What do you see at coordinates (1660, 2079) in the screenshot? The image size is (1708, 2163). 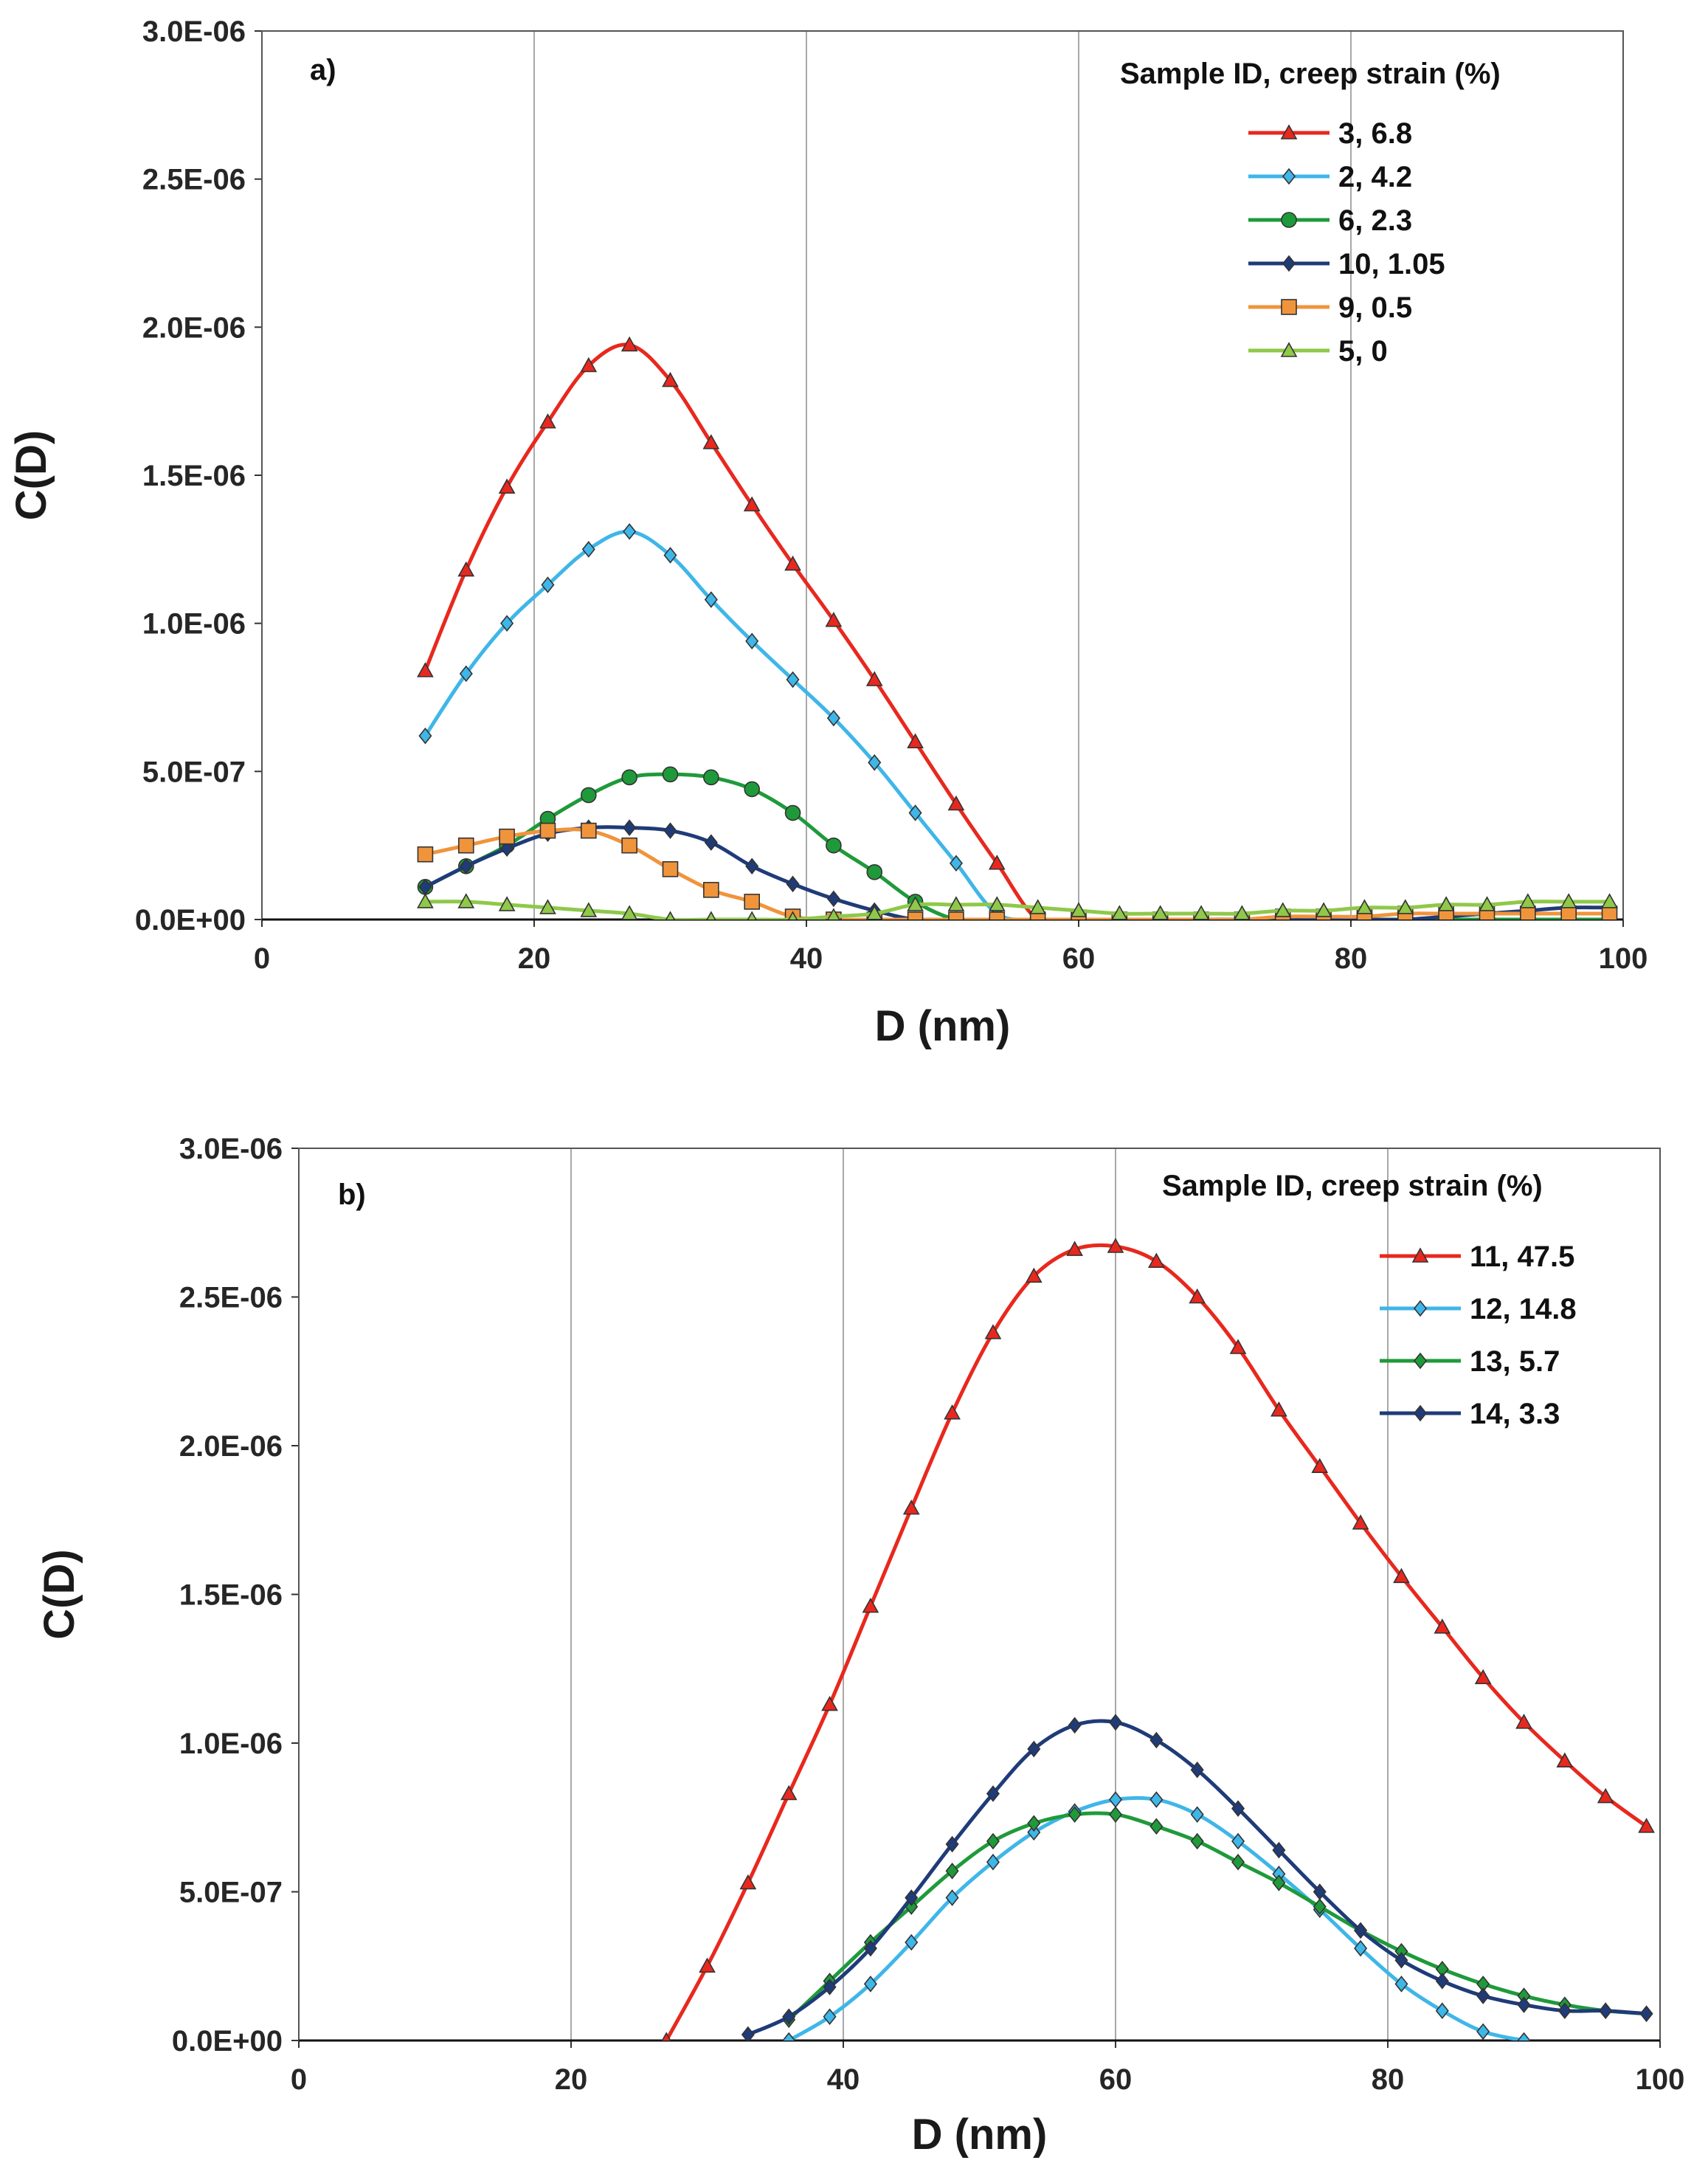 I see `chart-1-x-tick-label: 100` at bounding box center [1660, 2079].